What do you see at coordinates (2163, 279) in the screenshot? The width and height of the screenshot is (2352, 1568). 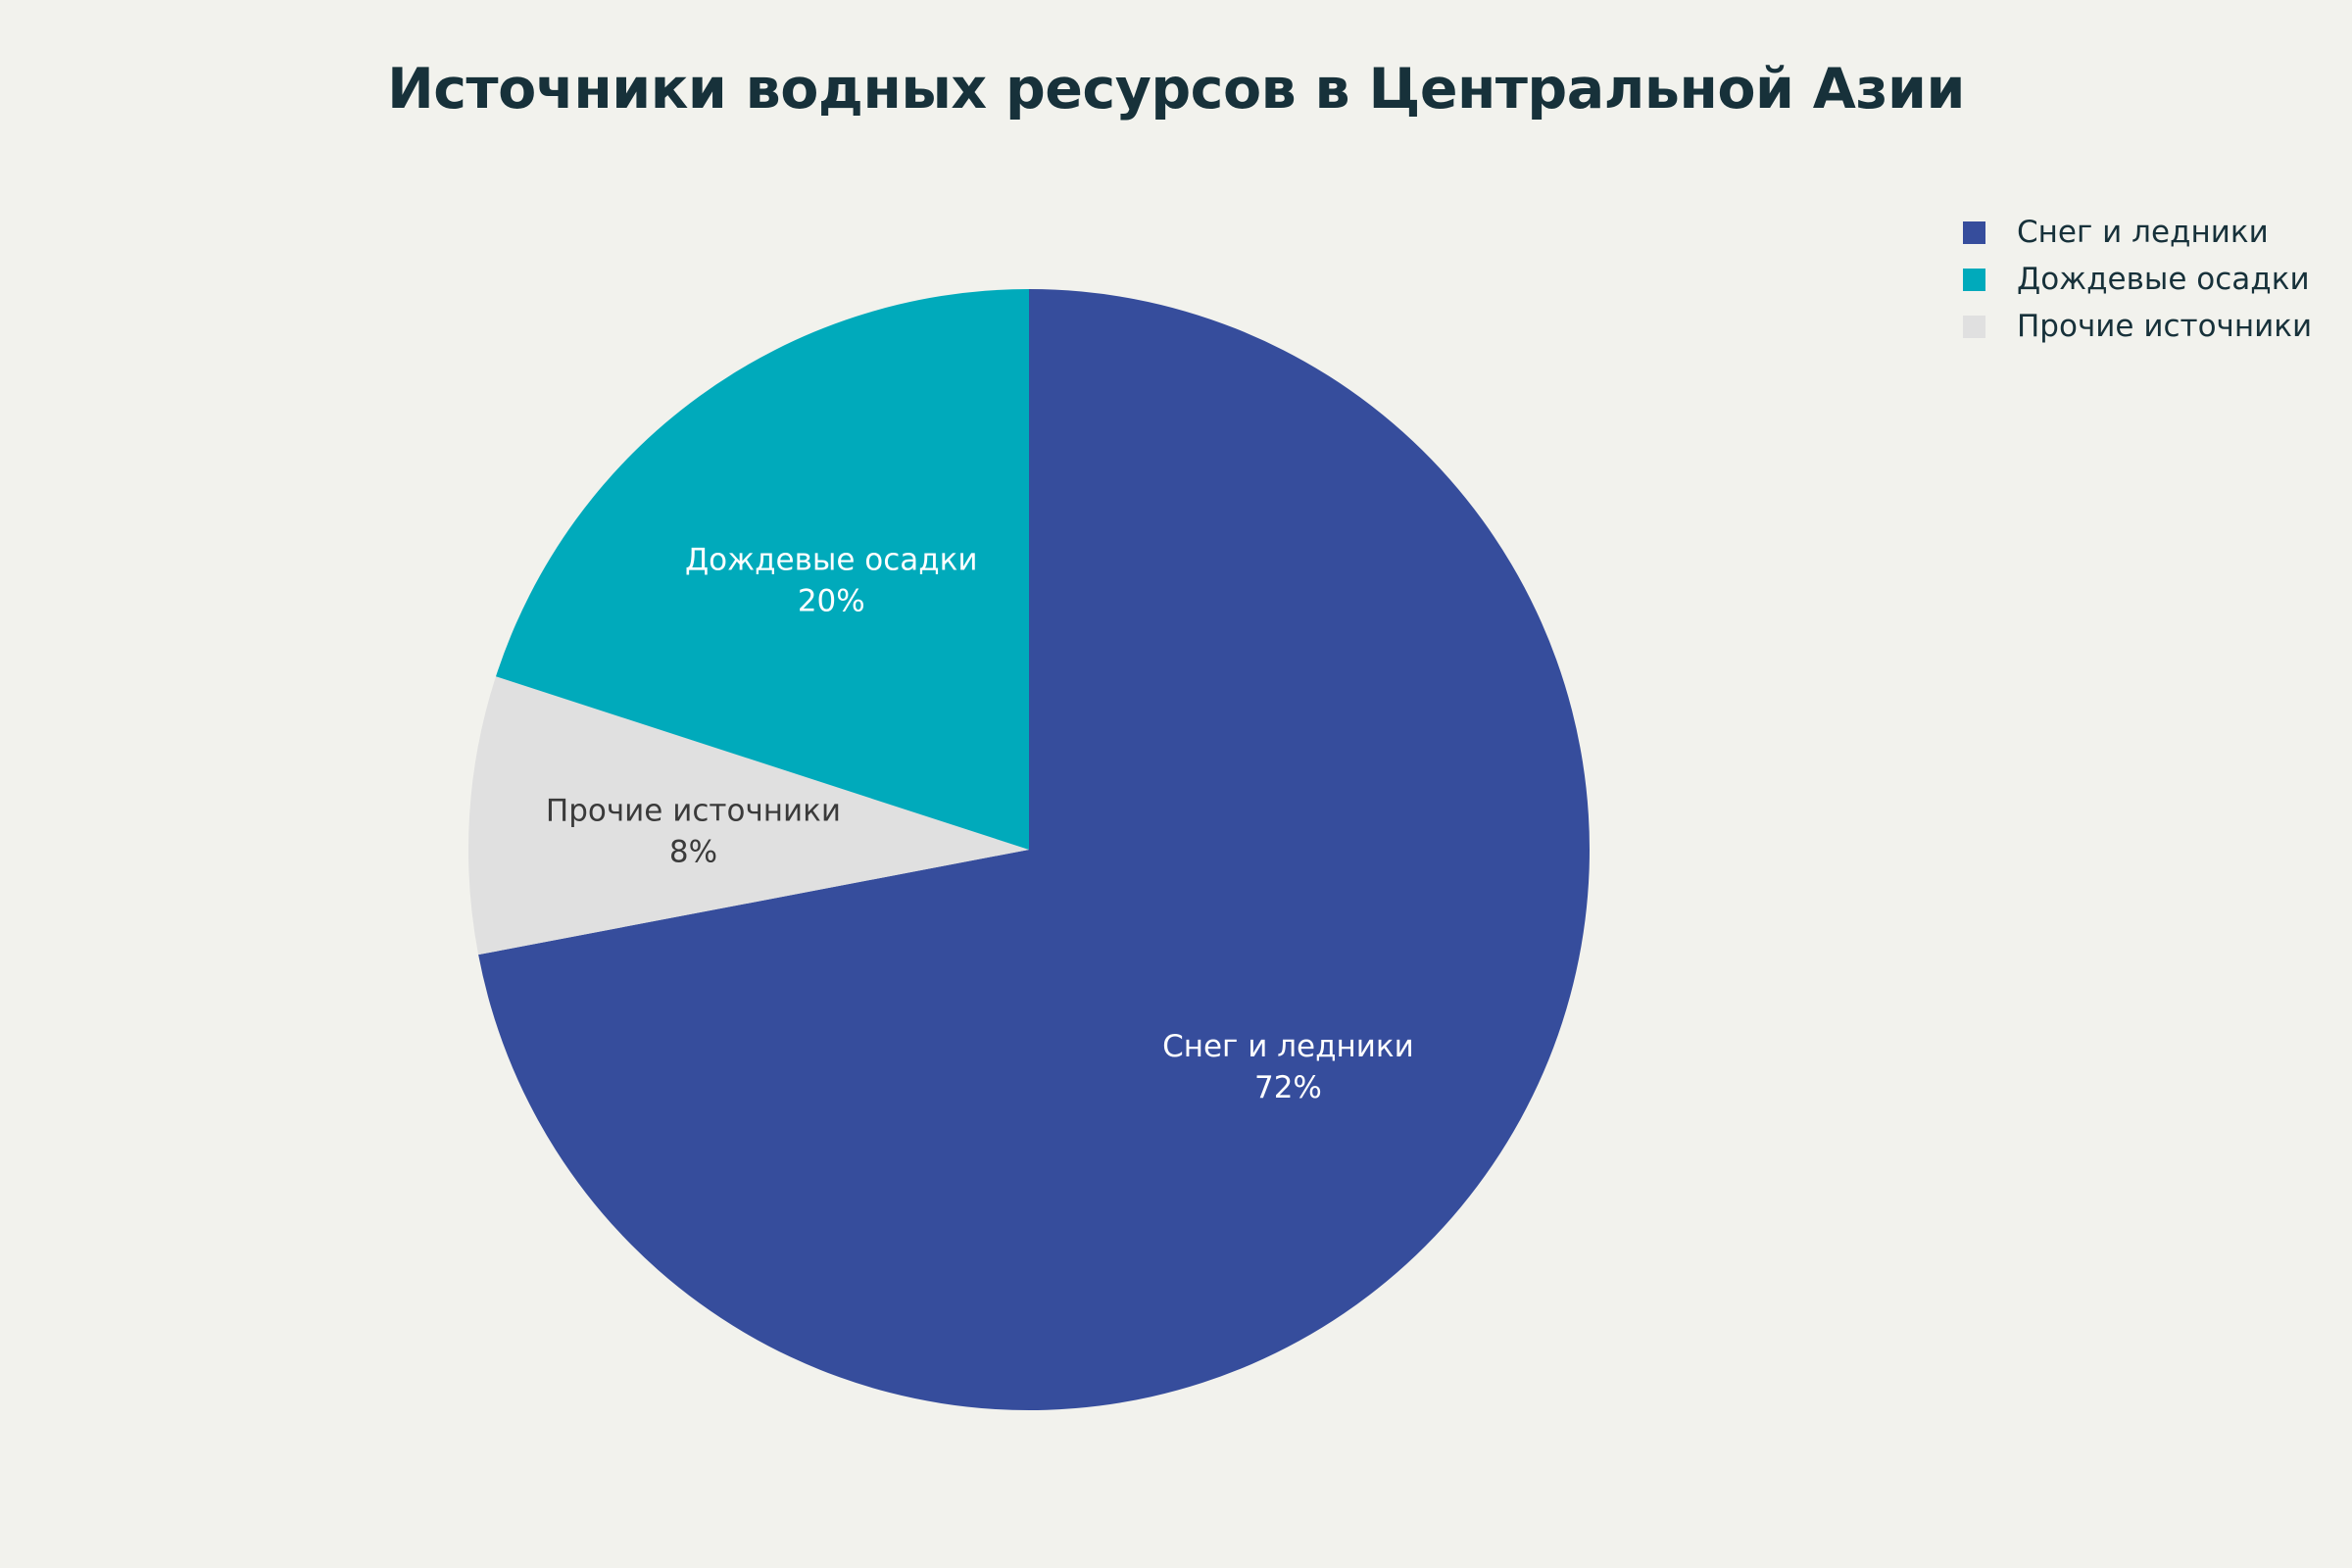 I see `legend-label-rain: Дождевые осадки` at bounding box center [2163, 279].